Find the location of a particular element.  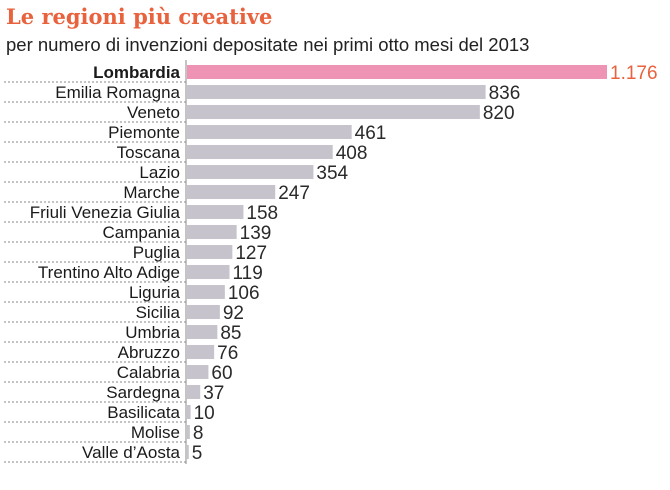

chart-title: Le regioni più creative is located at coordinates (139, 16).